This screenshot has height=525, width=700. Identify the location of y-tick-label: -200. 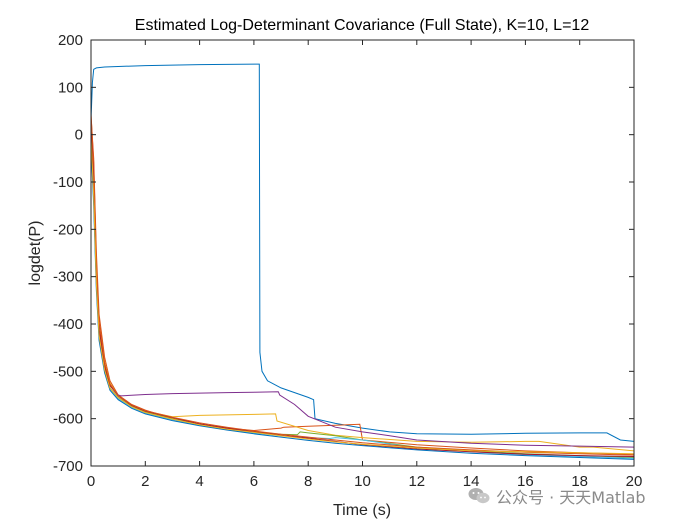
(68, 229).